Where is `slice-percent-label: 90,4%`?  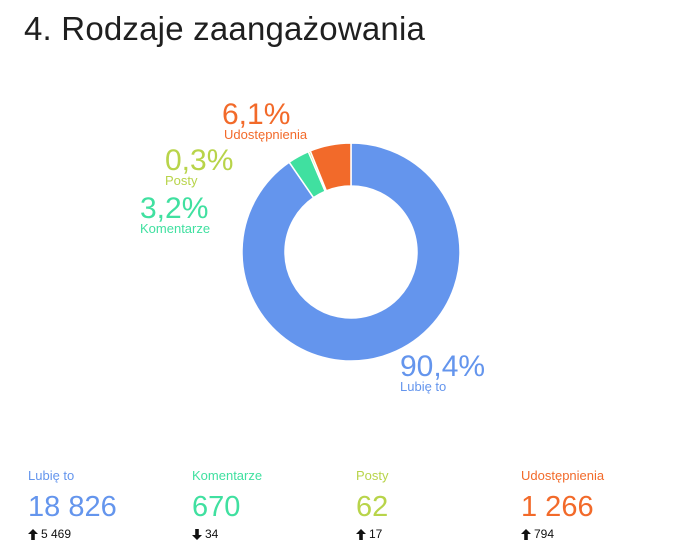 slice-percent-label: 90,4% is located at coordinates (442, 366).